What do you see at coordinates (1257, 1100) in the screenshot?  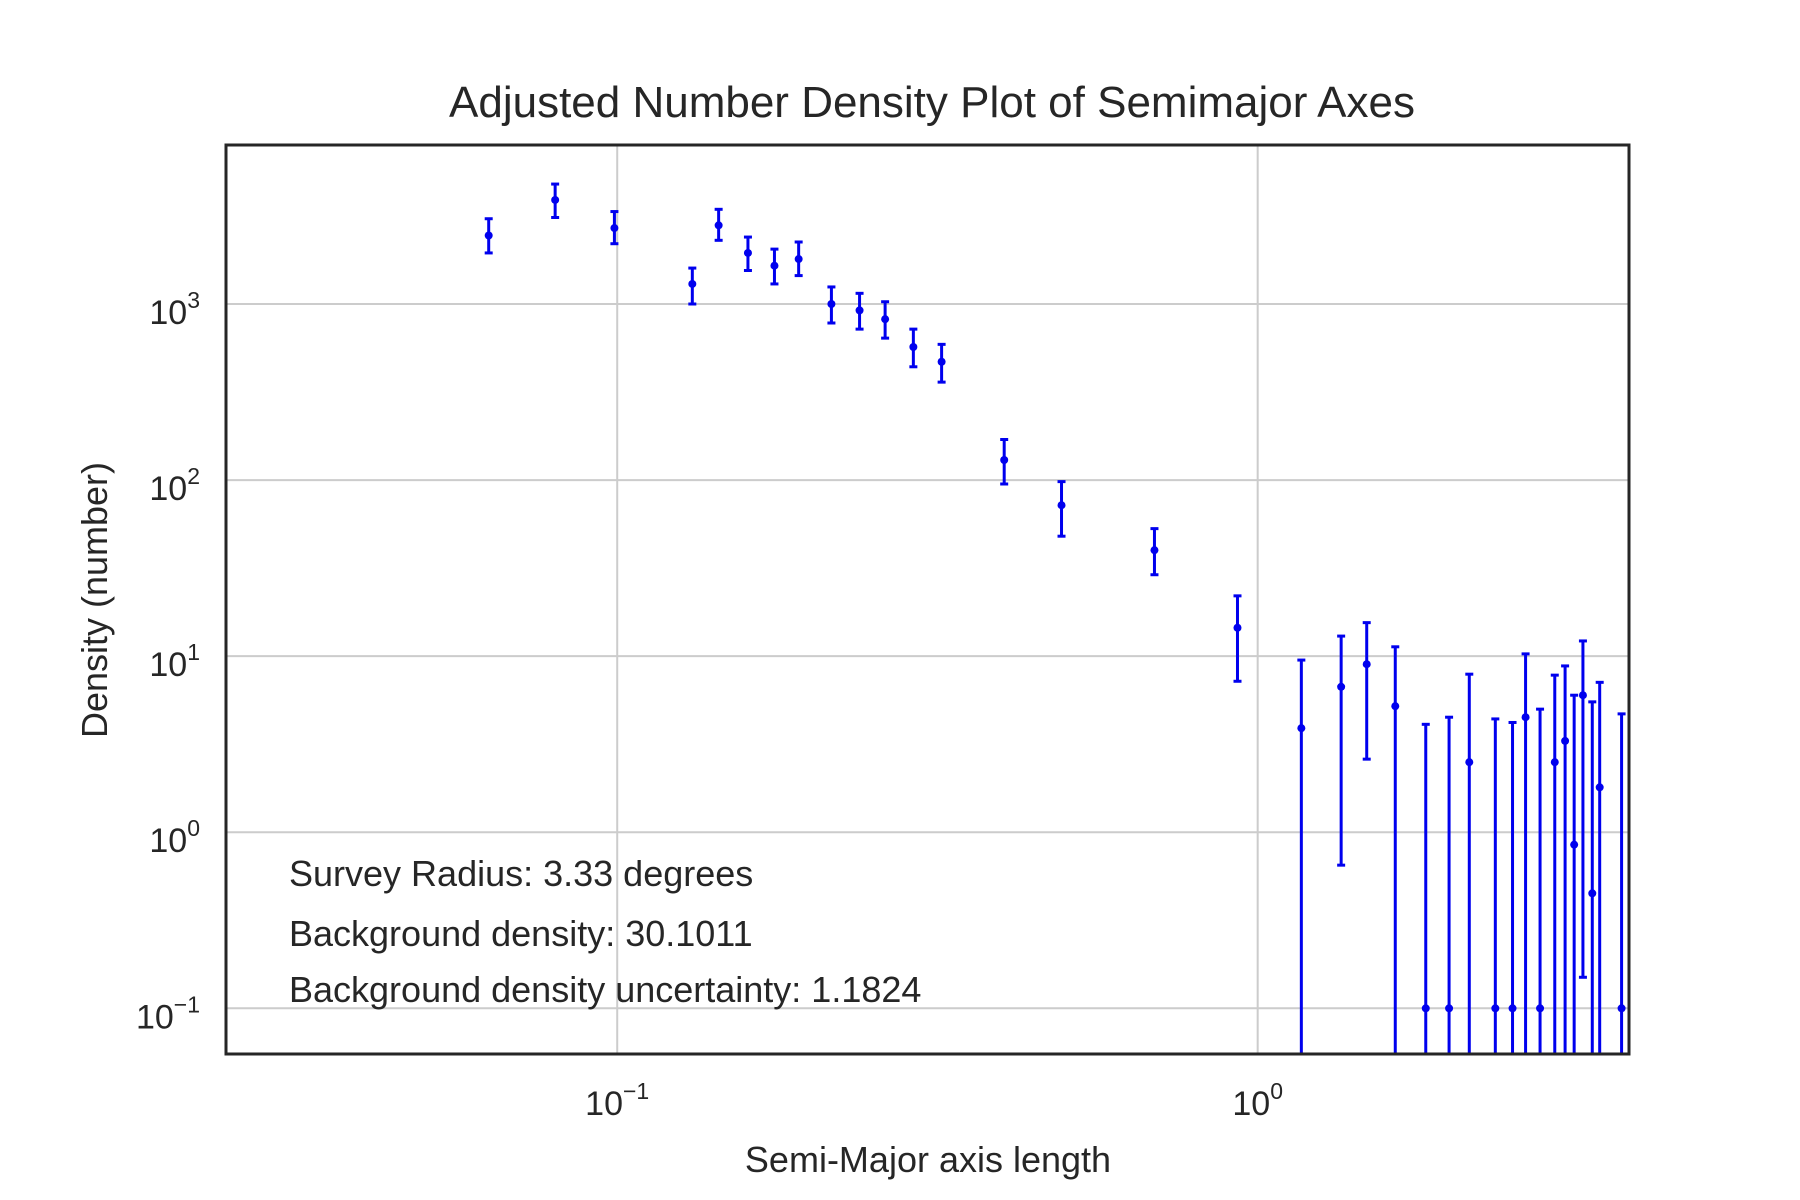 I see `x-tick-label: 10⁰` at bounding box center [1257, 1100].